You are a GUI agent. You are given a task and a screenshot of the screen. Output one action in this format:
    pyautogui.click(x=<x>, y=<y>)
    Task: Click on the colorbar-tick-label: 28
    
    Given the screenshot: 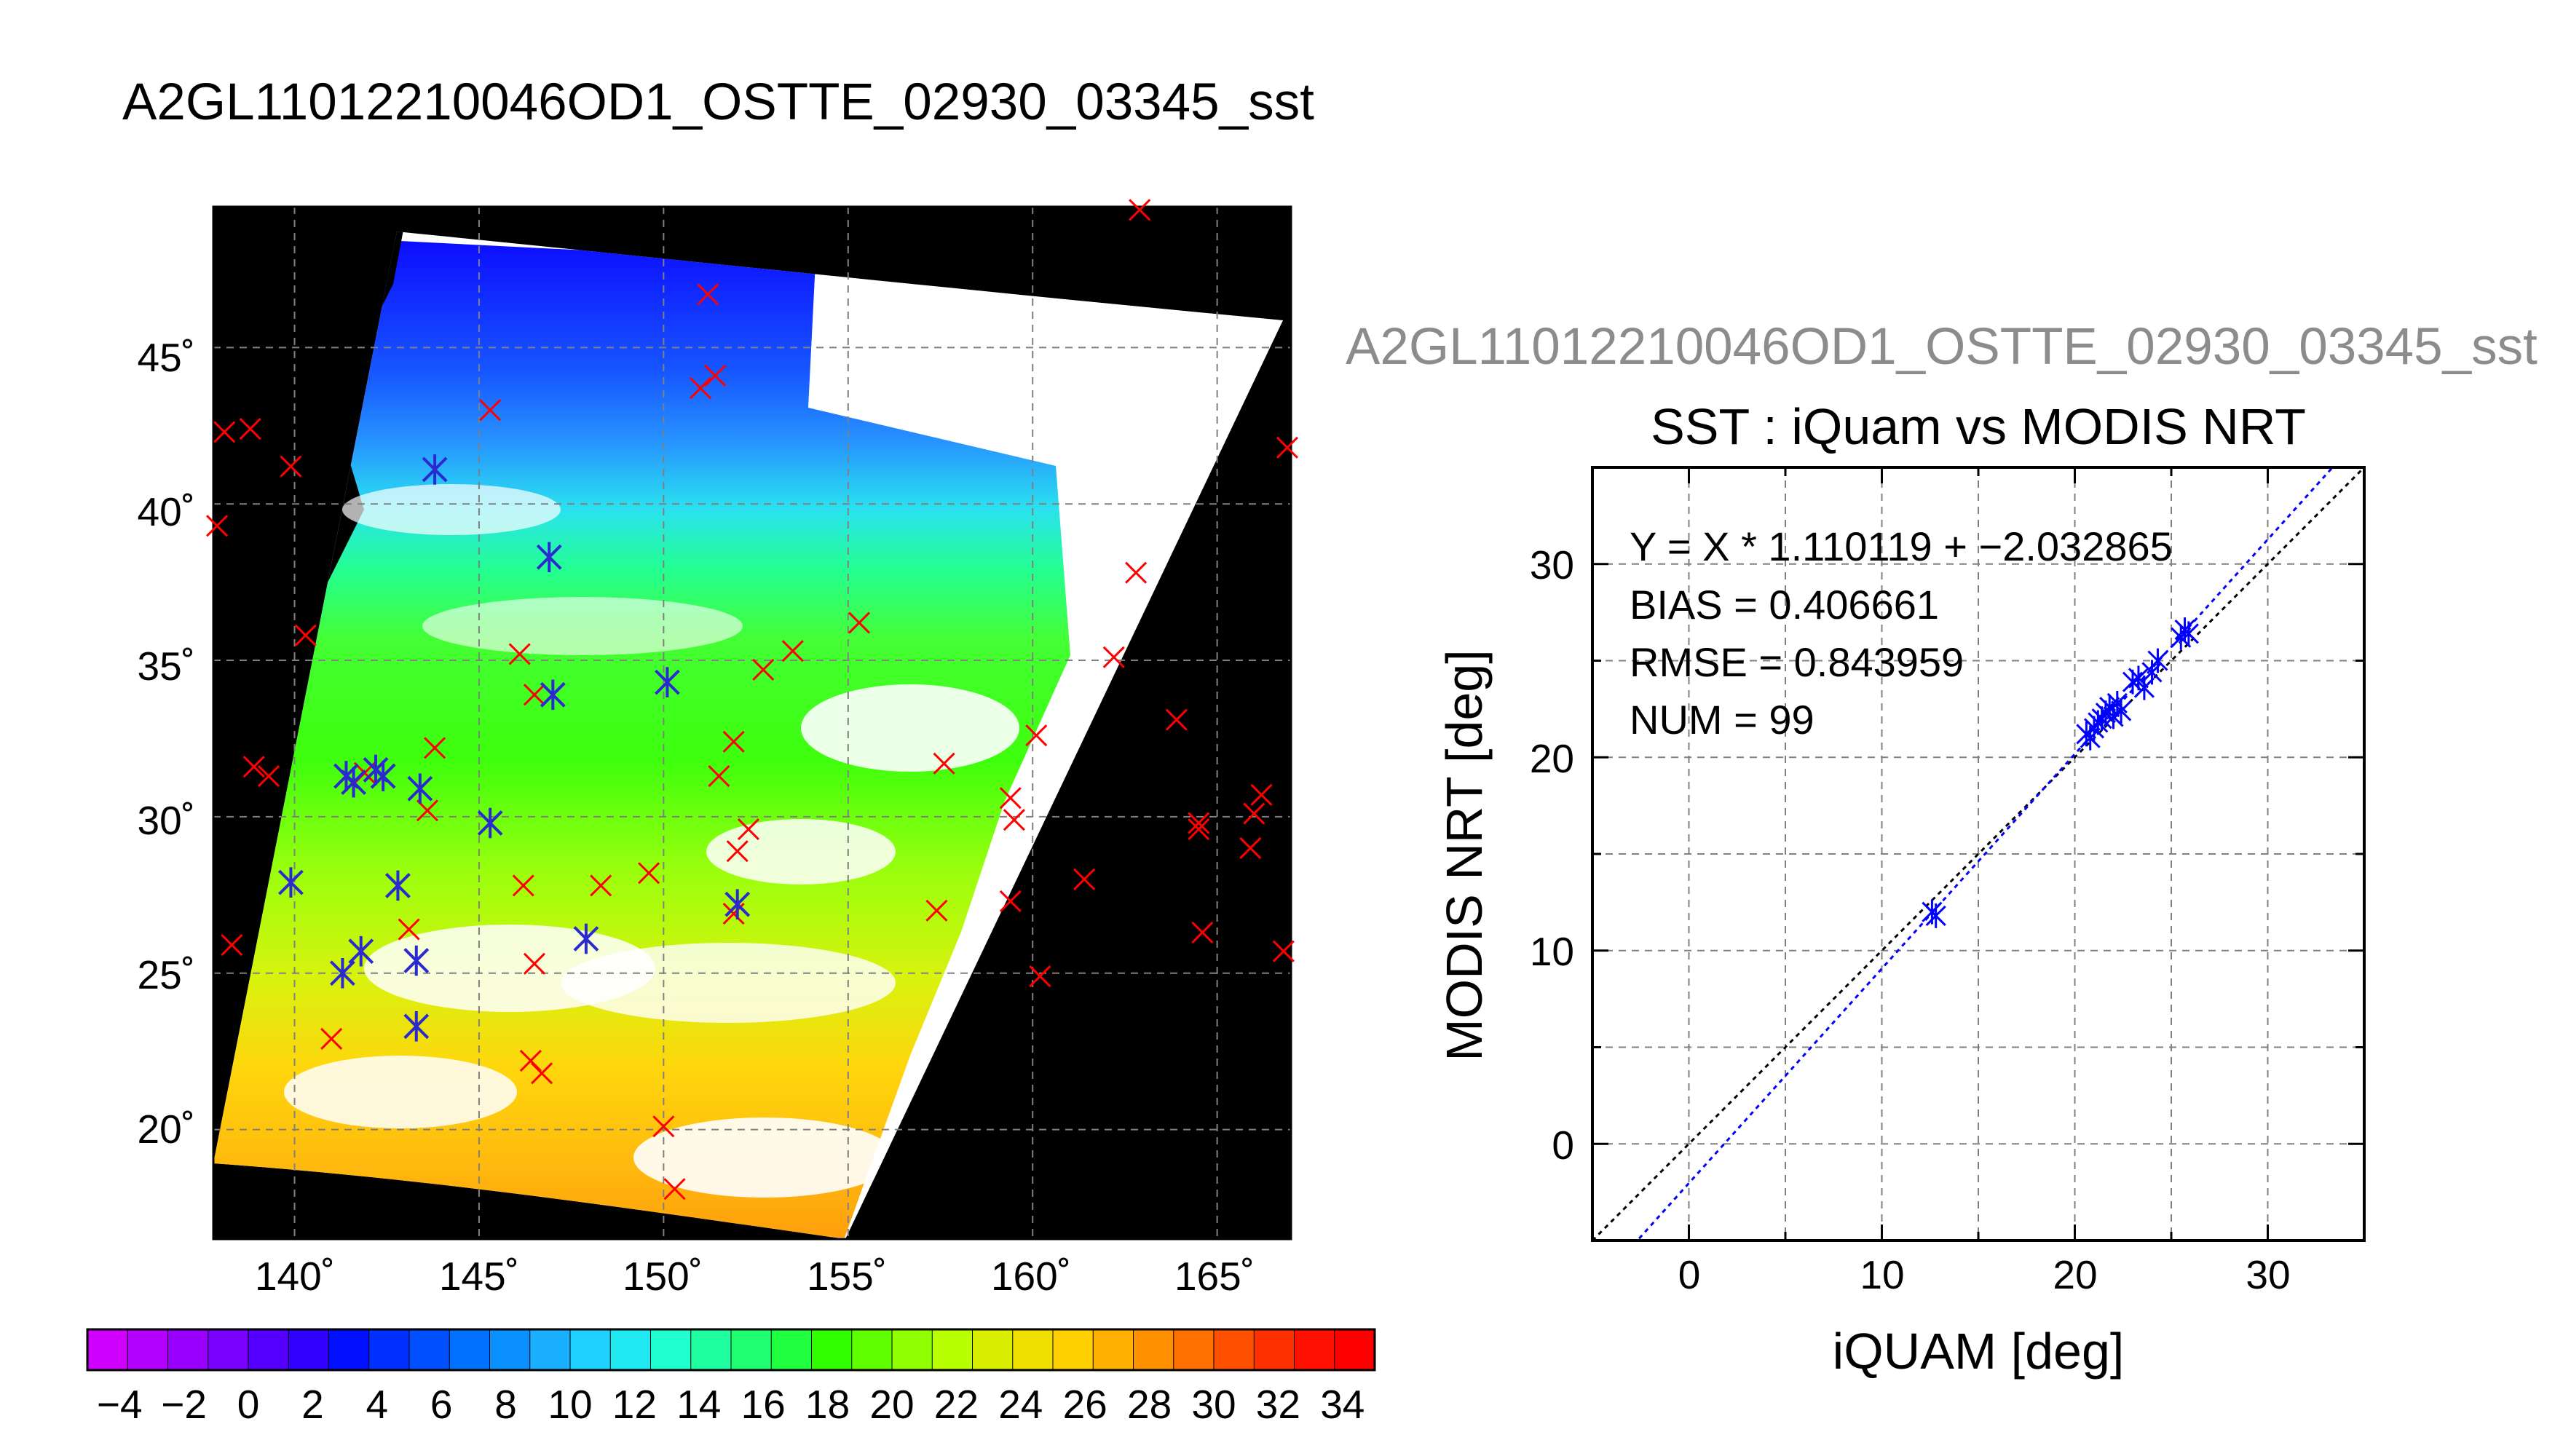 What is the action you would take?
    pyautogui.click(x=1149, y=1404)
    